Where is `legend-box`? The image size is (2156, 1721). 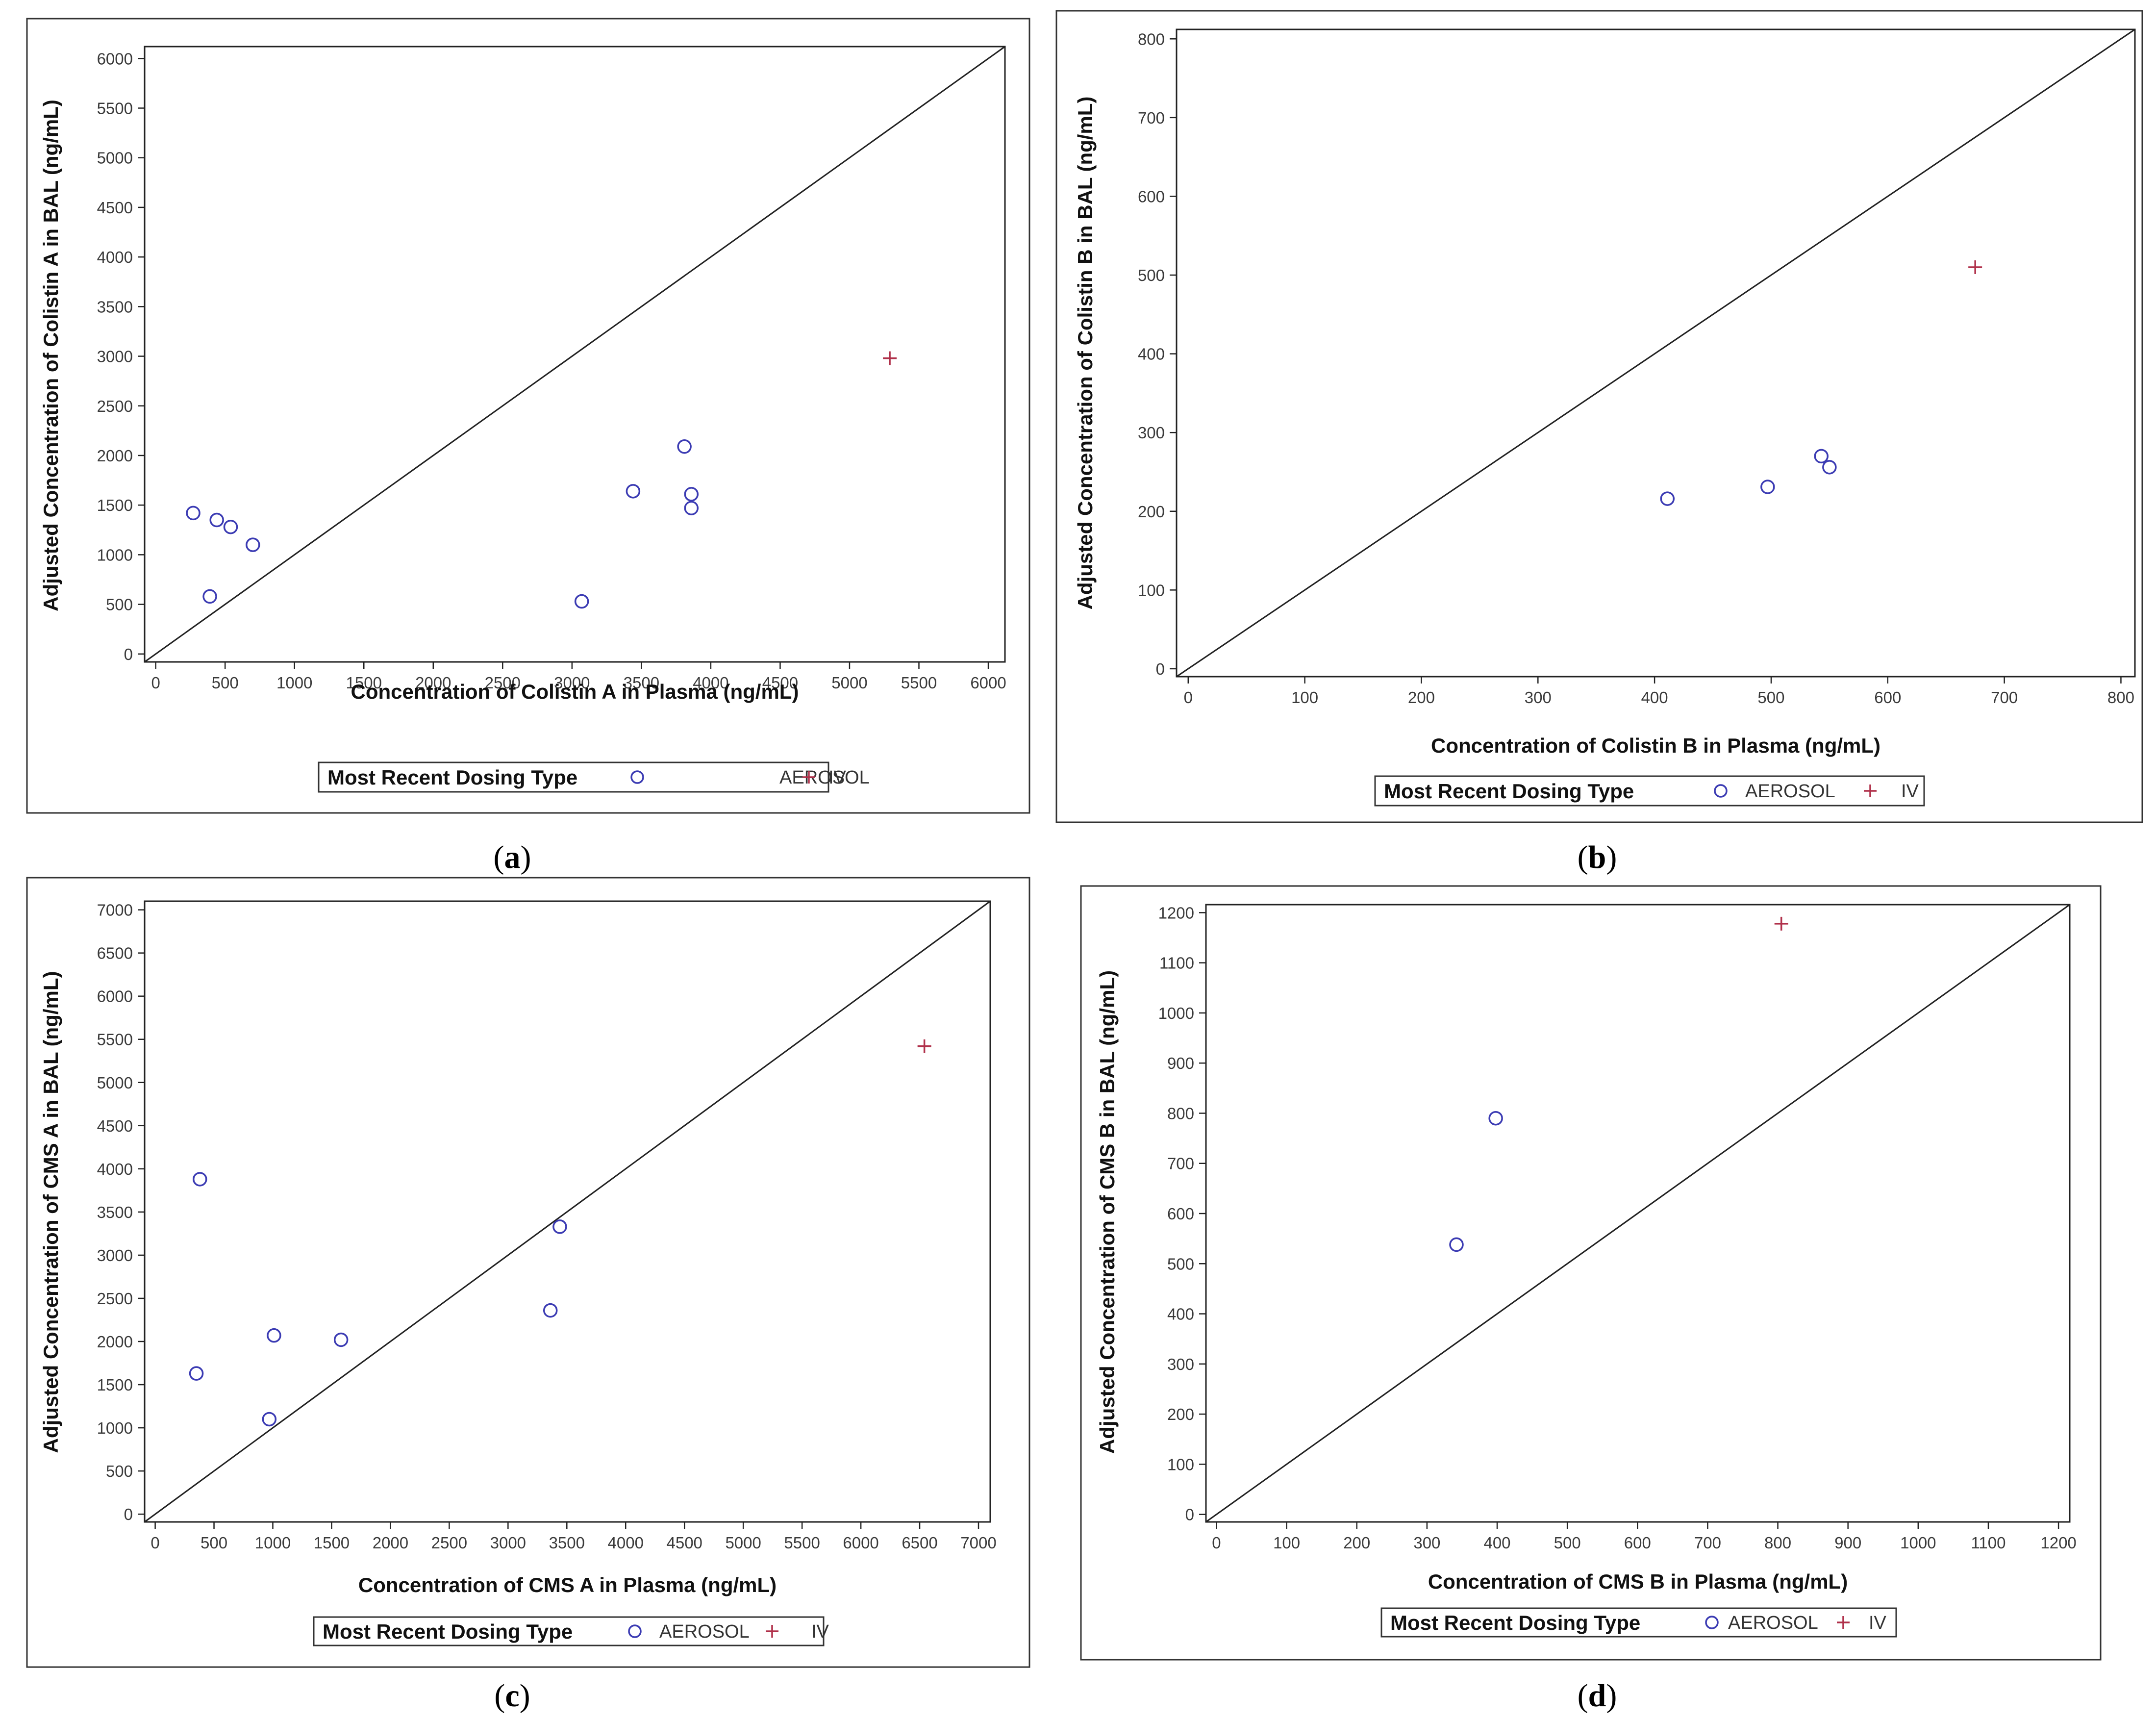 legend-box is located at coordinates (569, 1631).